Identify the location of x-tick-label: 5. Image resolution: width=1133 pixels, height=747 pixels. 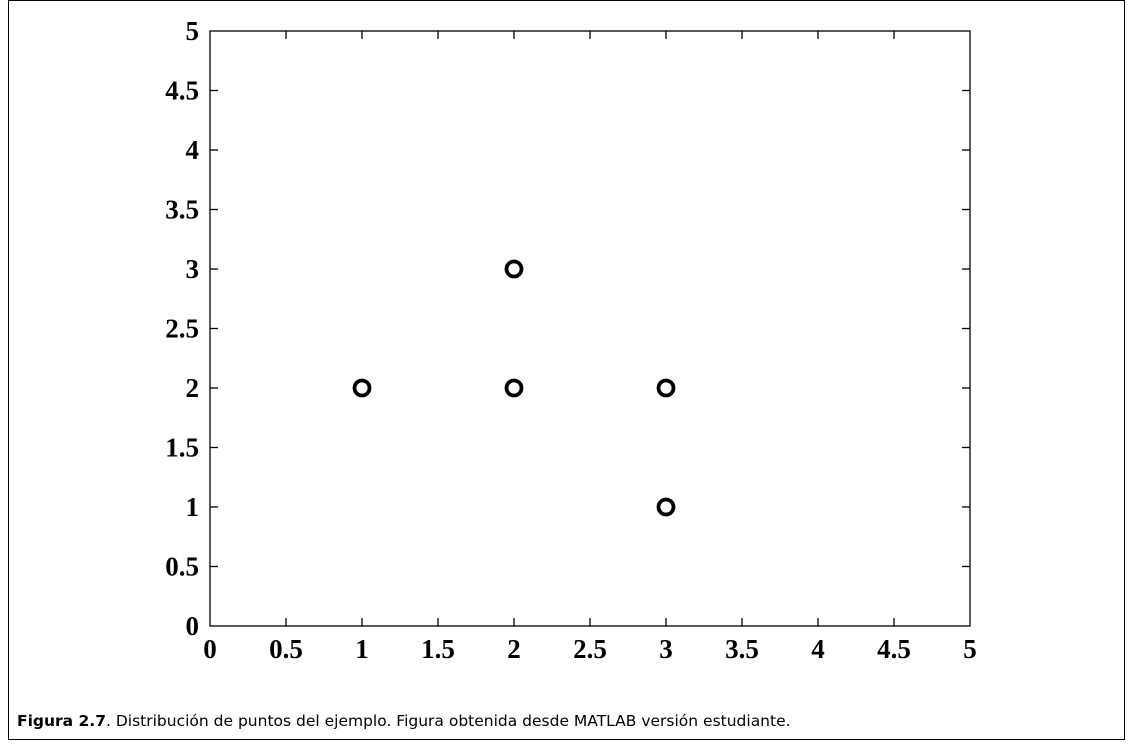
(970, 649).